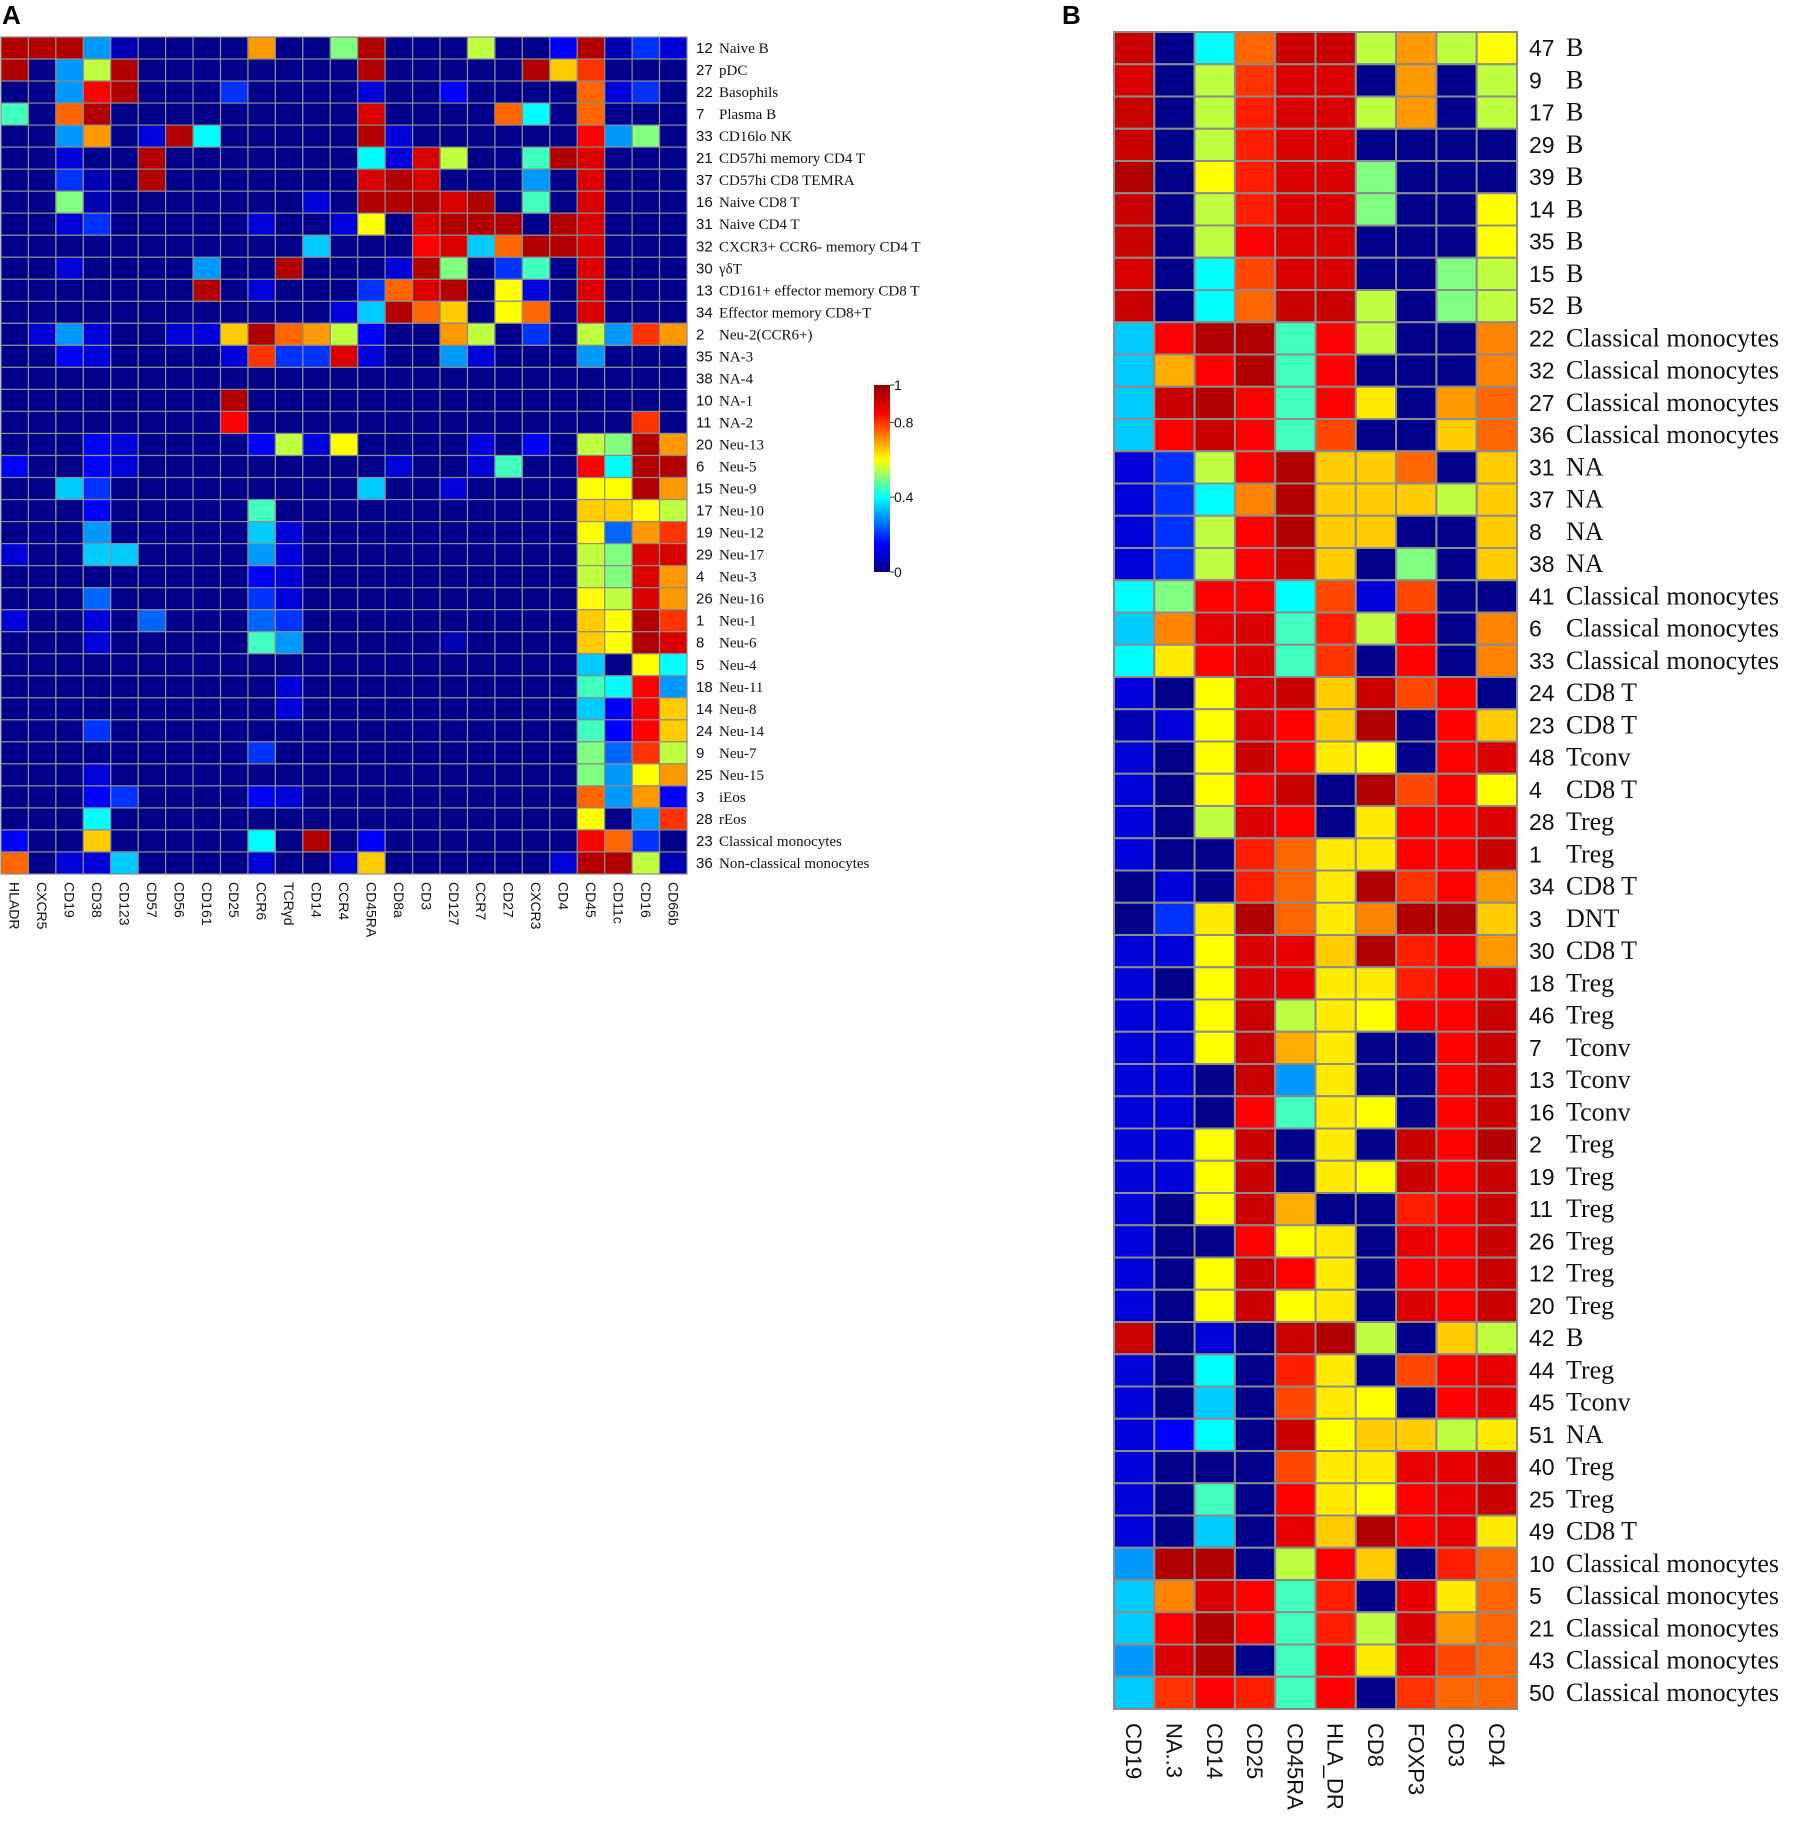 The width and height of the screenshot is (1816, 1837). Describe the element at coordinates (371, 797) in the screenshot. I see `cell-a-3-cd45ra` at that location.